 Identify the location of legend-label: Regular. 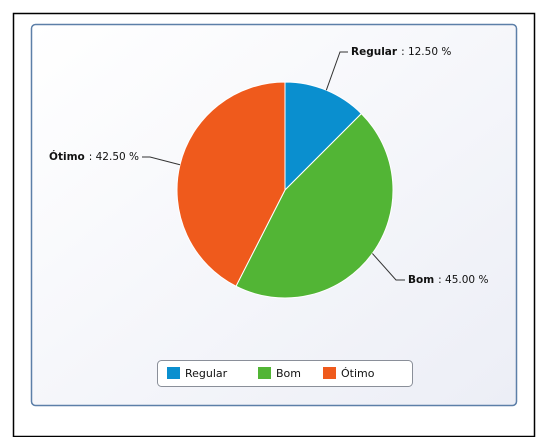
(206, 373).